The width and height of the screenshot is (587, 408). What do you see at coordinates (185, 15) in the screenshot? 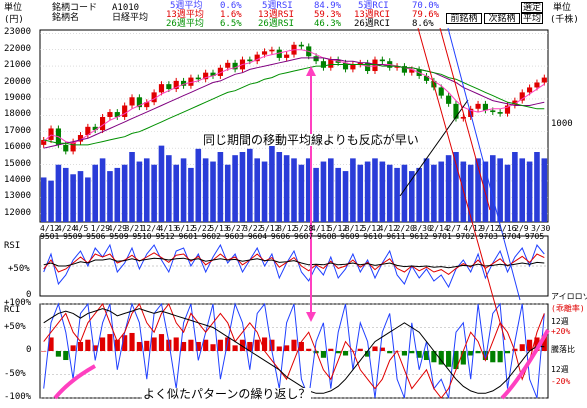
I see `ma13-label: 13週平均` at bounding box center [185, 15].